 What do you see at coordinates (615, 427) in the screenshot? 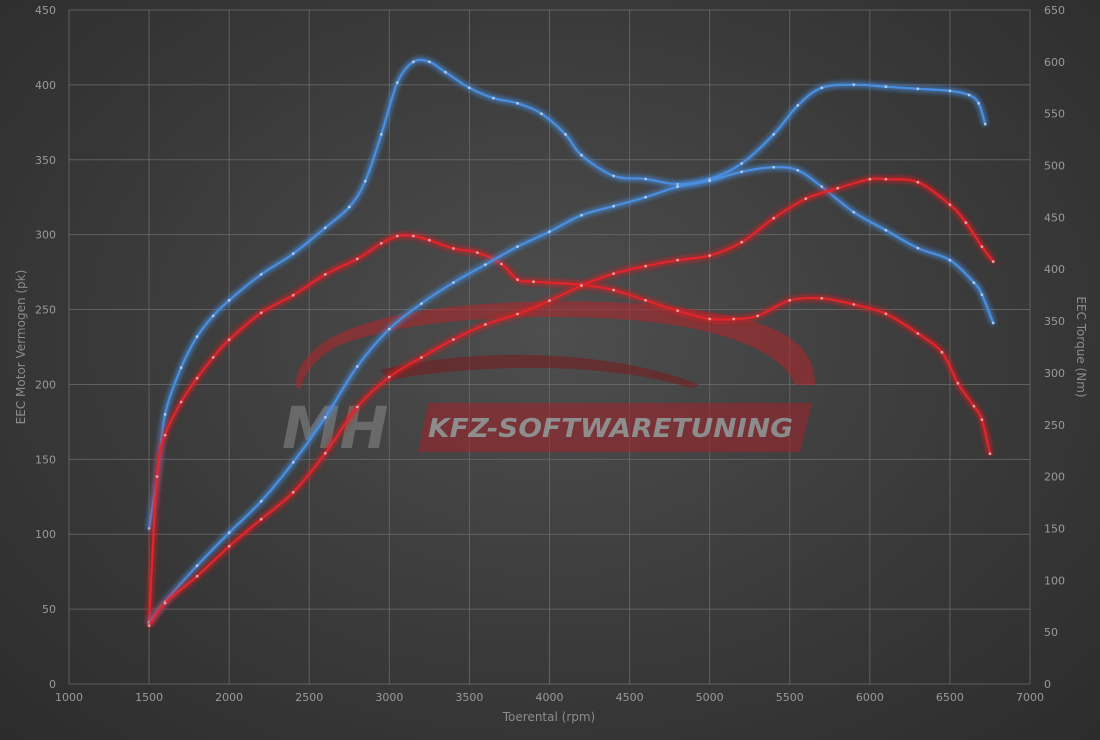
I see `banner-shape` at bounding box center [615, 427].